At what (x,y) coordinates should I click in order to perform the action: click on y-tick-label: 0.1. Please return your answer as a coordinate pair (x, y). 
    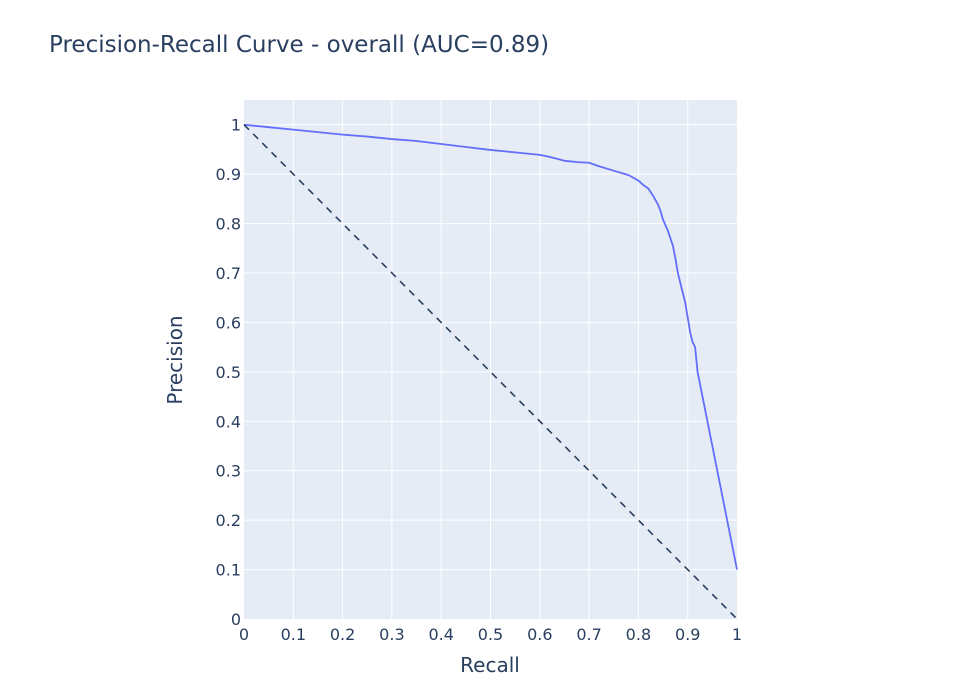
    Looking at the image, I should click on (228, 570).